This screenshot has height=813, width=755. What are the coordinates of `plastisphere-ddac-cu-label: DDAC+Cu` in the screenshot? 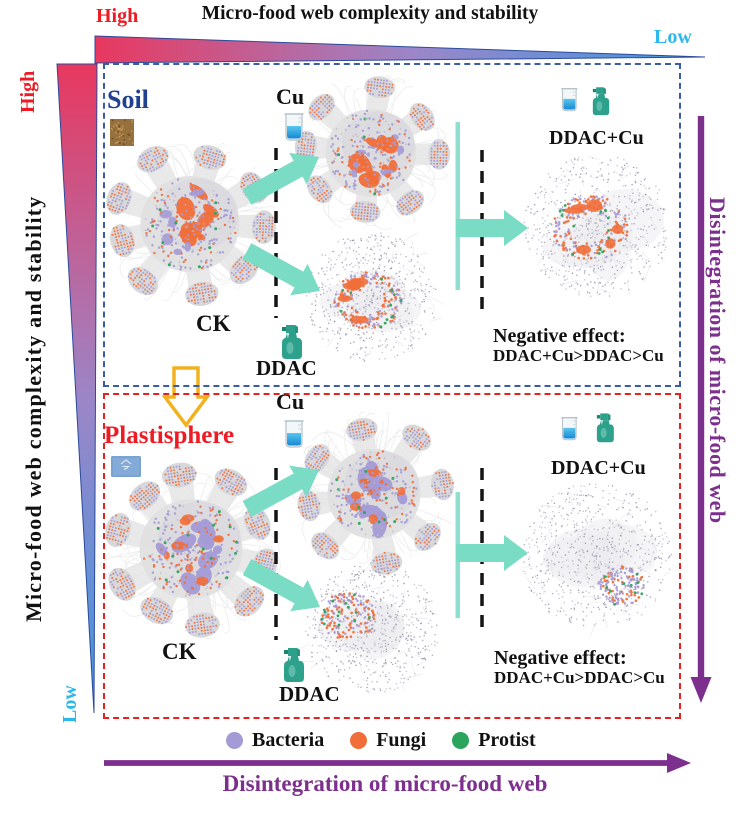 It's located at (598, 468).